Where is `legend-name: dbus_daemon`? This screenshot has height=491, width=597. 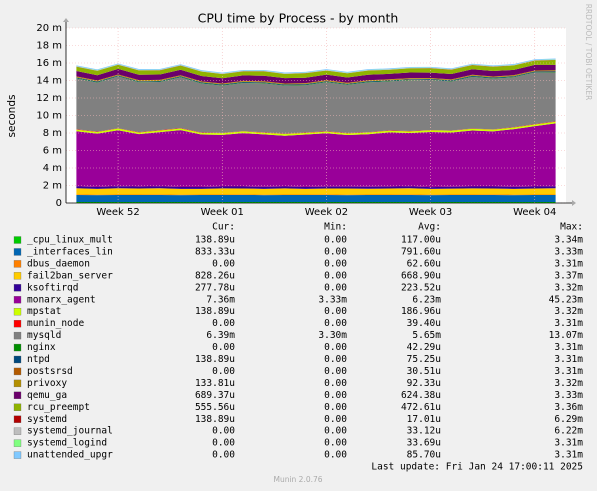 legend-name: dbus_daemon is located at coordinates (58, 263).